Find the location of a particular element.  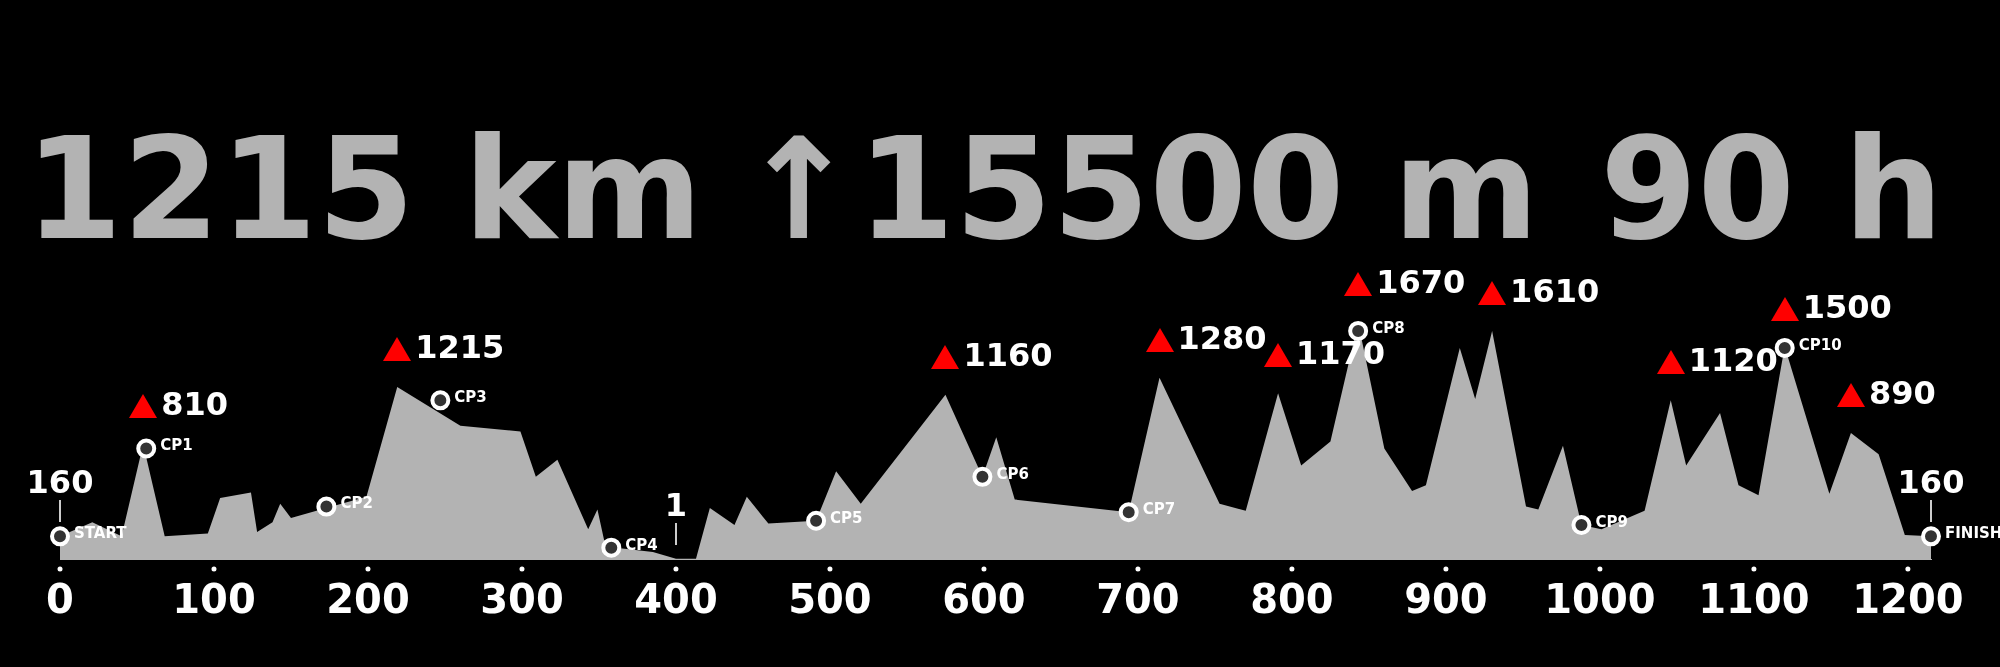

x-tick-label: 500 is located at coordinates (830, 599).